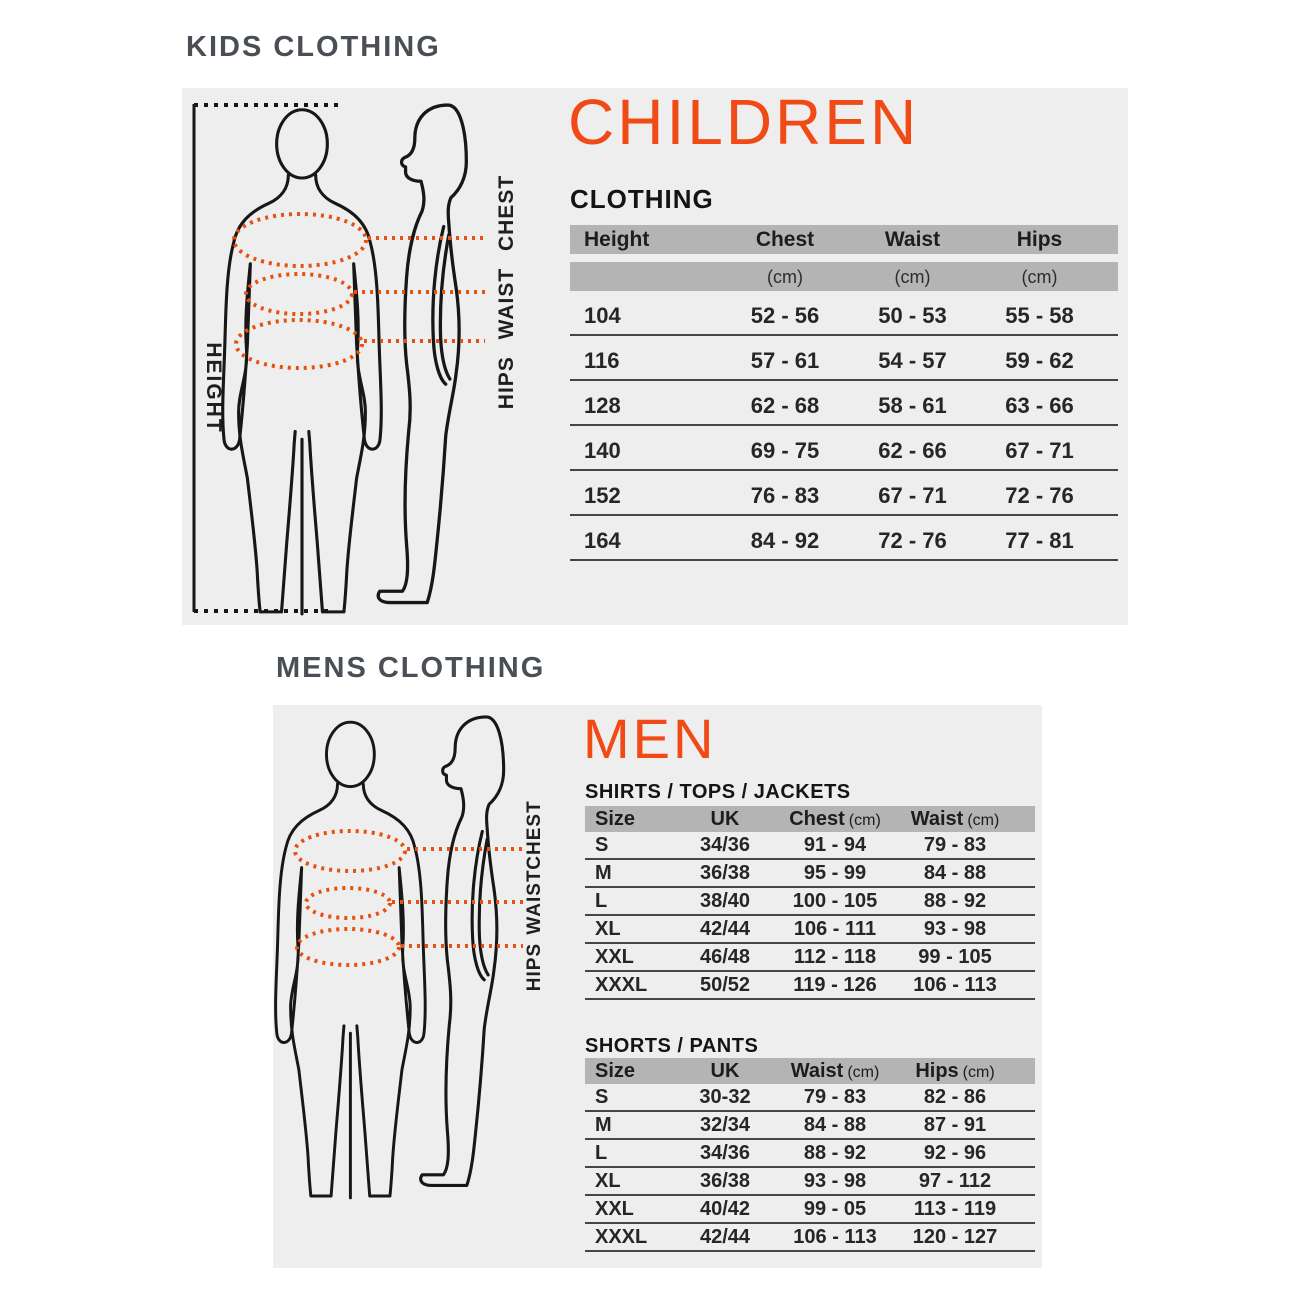  I want to click on height-cell: 164, so click(602, 540).